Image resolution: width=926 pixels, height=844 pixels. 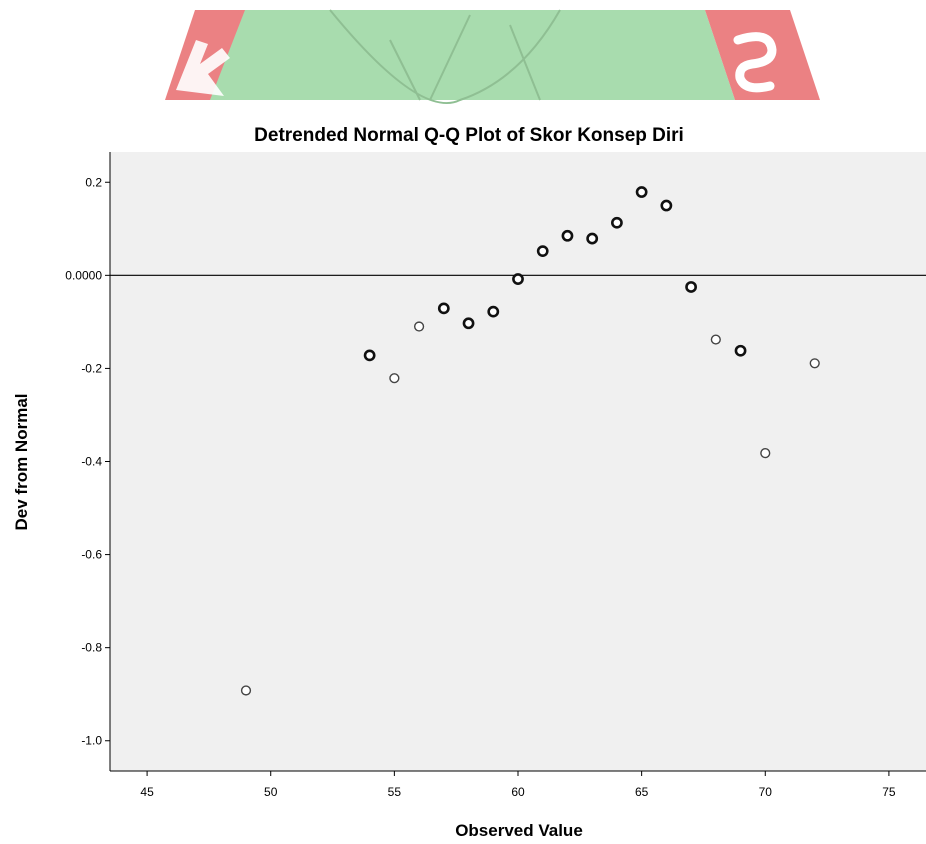 What do you see at coordinates (480, 57) in the screenshot?
I see `watermark-logo` at bounding box center [480, 57].